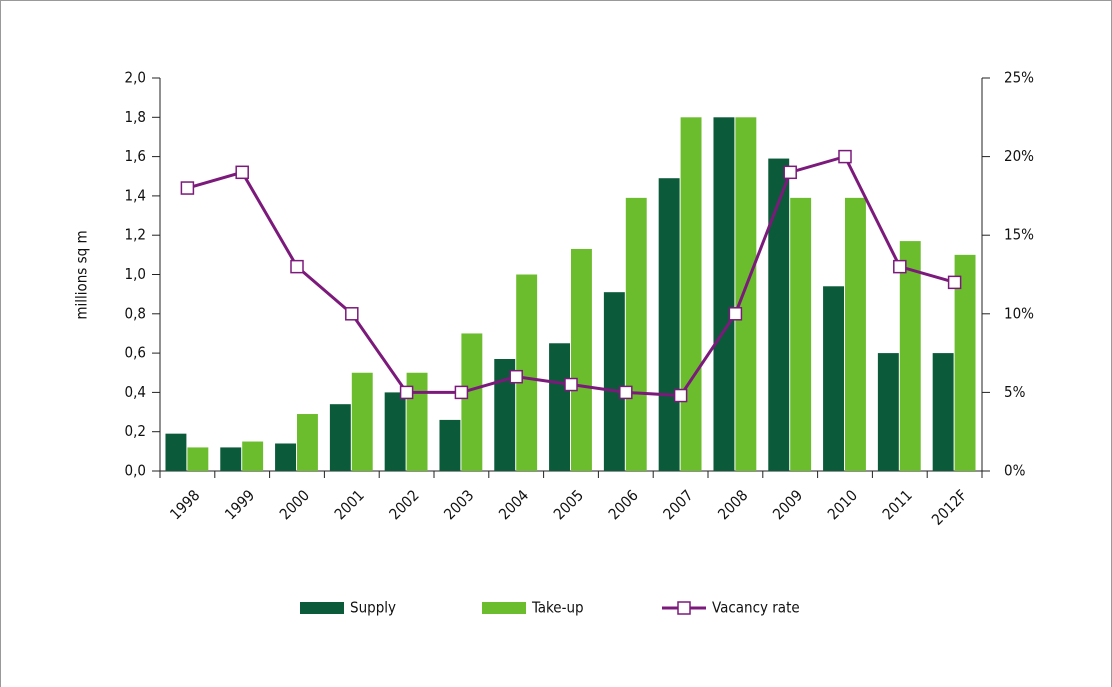 This screenshot has width=1112, height=687. What do you see at coordinates (135, 313) in the screenshot?
I see `y-tick-label: 0,8` at bounding box center [135, 313].